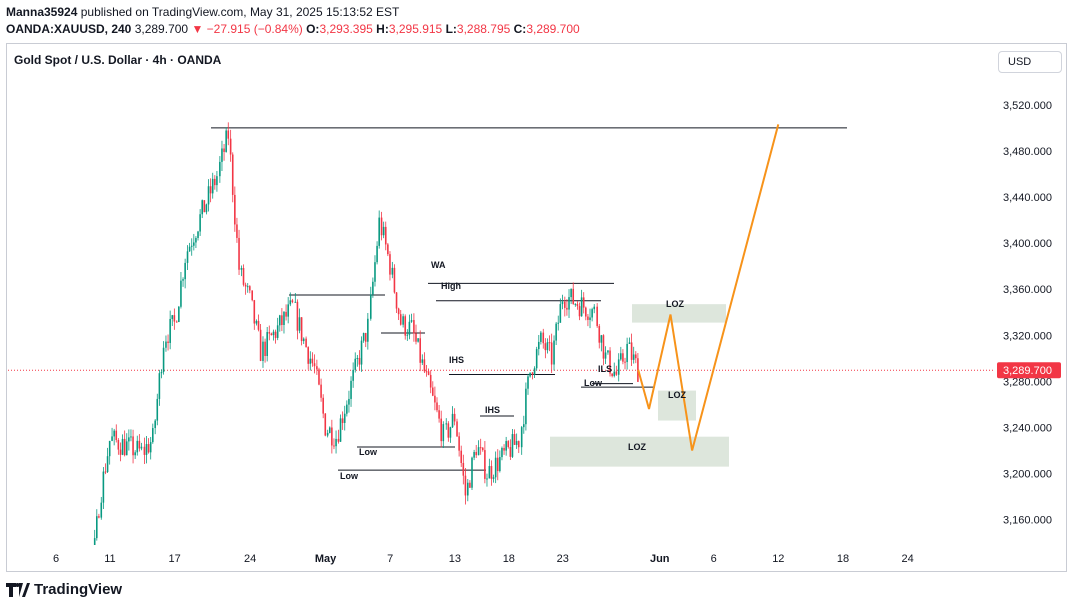  Describe the element at coordinates (605, 369) in the screenshot. I see `annotation-label: ILS` at that location.